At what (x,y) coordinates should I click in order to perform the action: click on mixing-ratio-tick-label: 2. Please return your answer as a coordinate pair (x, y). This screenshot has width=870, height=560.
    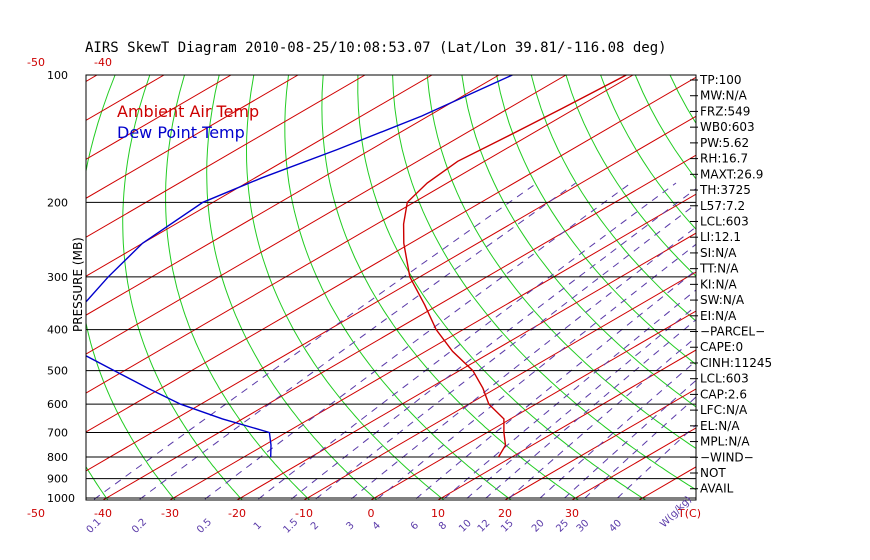
    Looking at the image, I should click on (315, 526).